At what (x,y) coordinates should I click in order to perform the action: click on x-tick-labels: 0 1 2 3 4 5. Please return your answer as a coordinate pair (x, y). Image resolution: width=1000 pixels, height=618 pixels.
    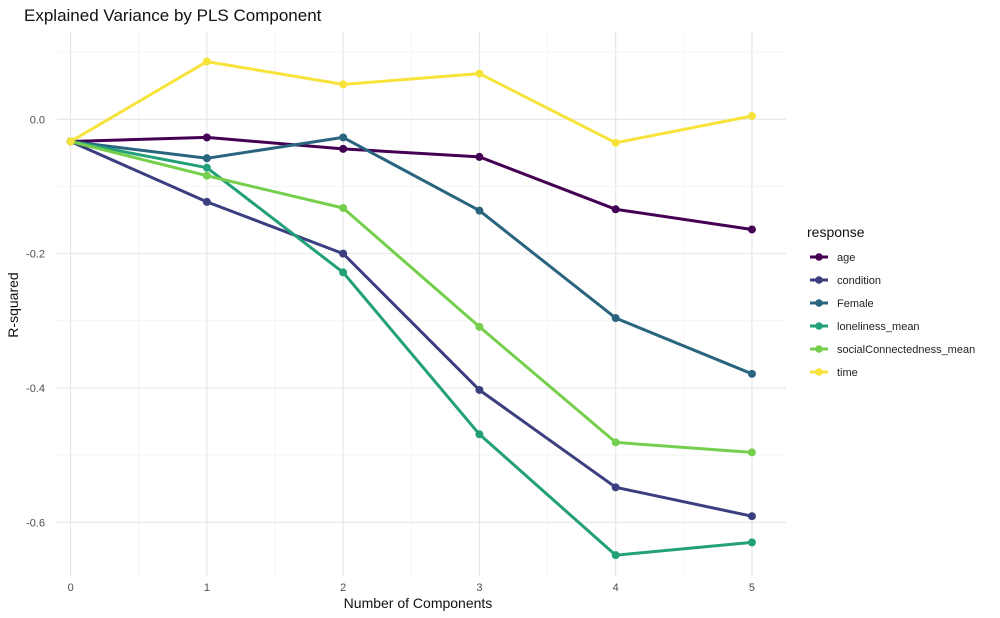
    Looking at the image, I should click on (411, 588).